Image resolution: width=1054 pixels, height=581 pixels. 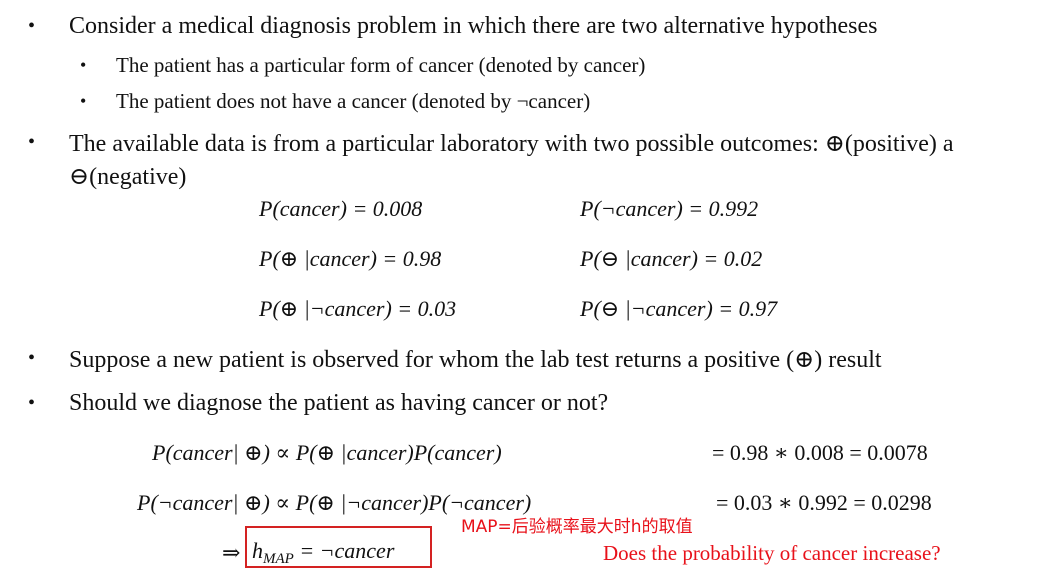 I want to click on implies-arrow: ⇒, so click(x=231, y=552).